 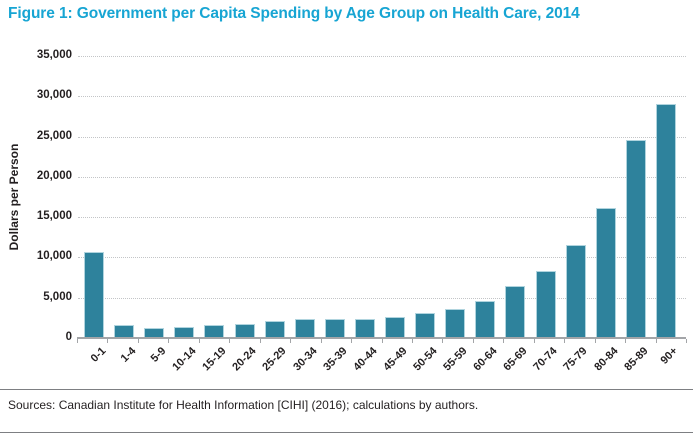 What do you see at coordinates (54, 135) in the screenshot?
I see `y-tick-label-25000: 25,000` at bounding box center [54, 135].